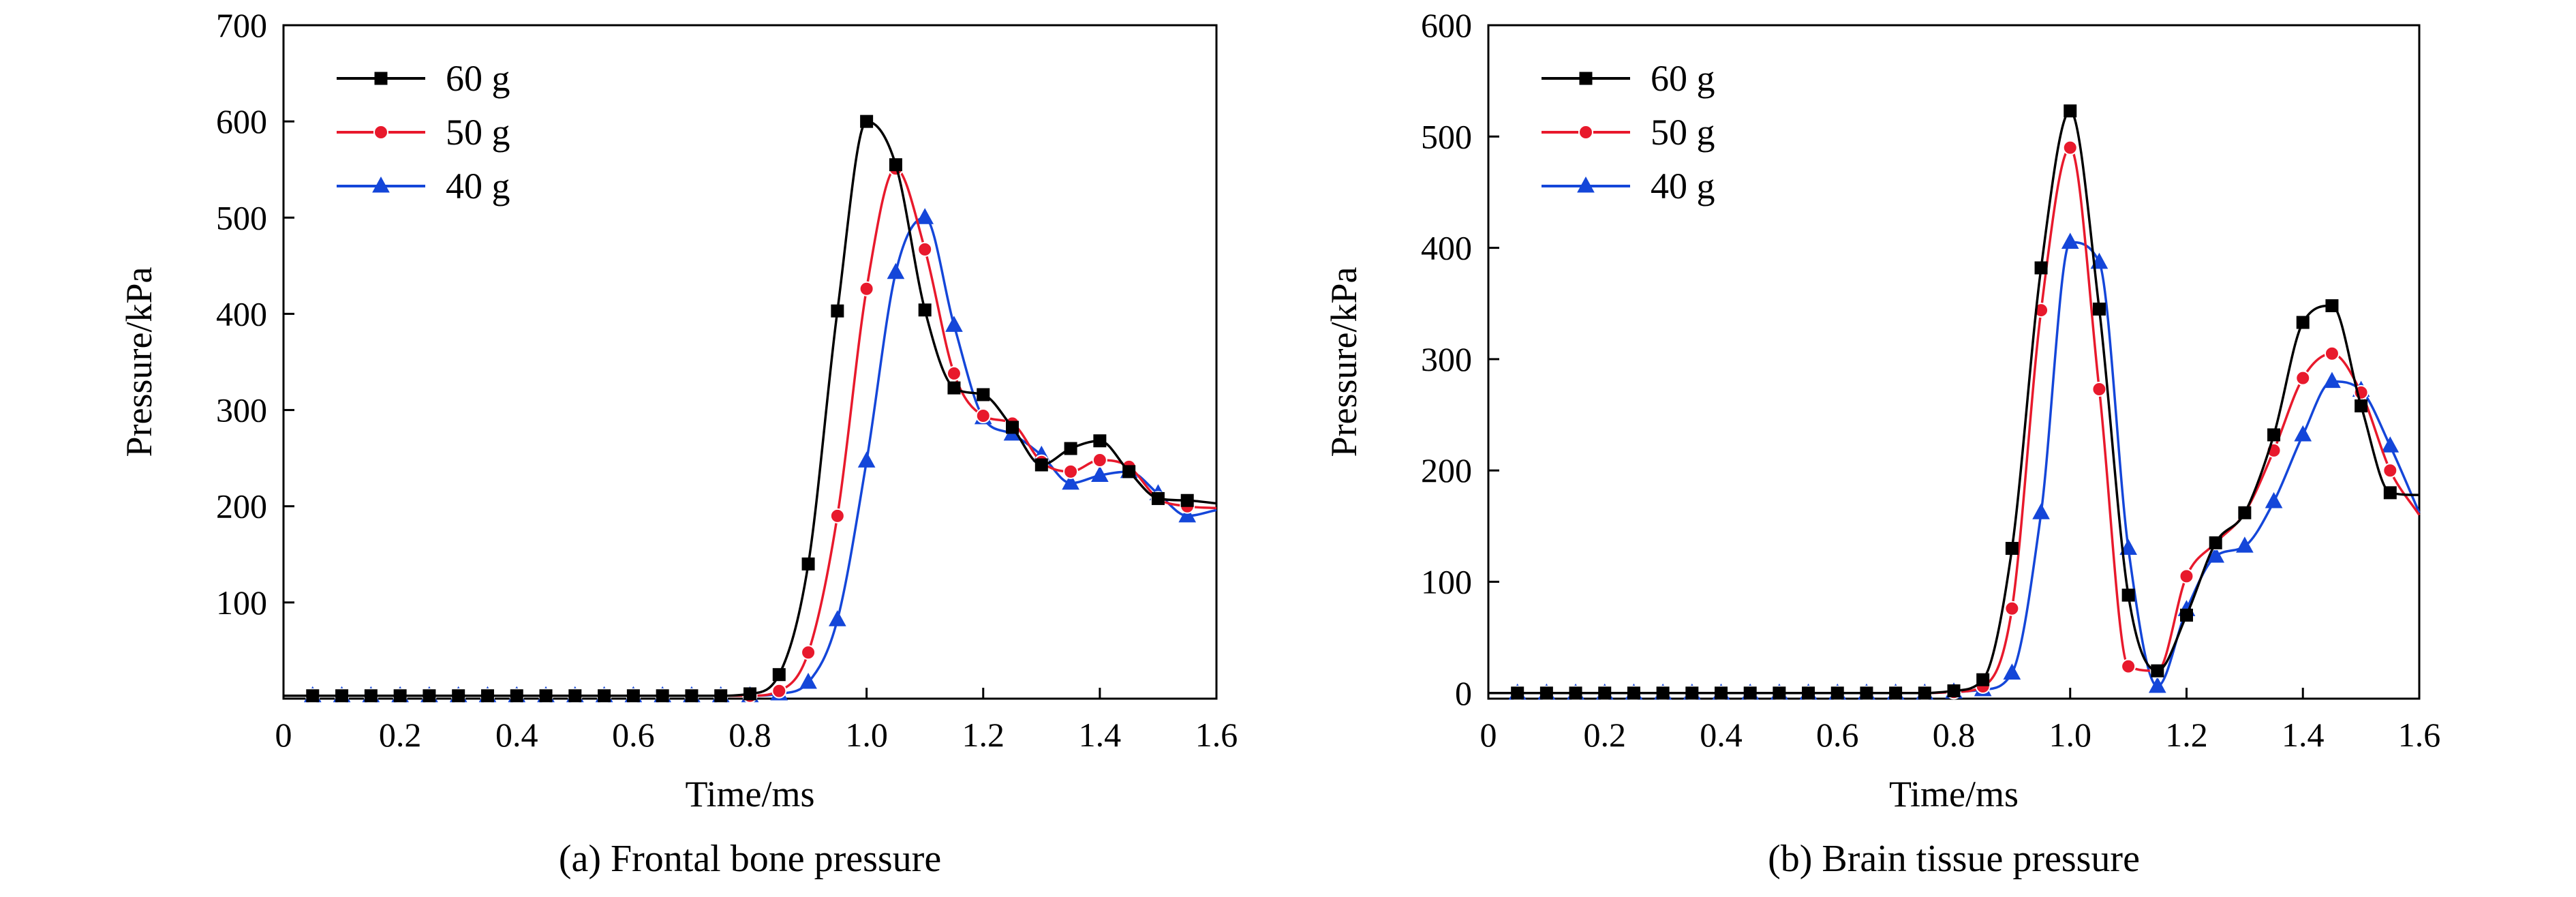  What do you see at coordinates (1489, 735) in the screenshot?
I see `x-tick-label: 0` at bounding box center [1489, 735].